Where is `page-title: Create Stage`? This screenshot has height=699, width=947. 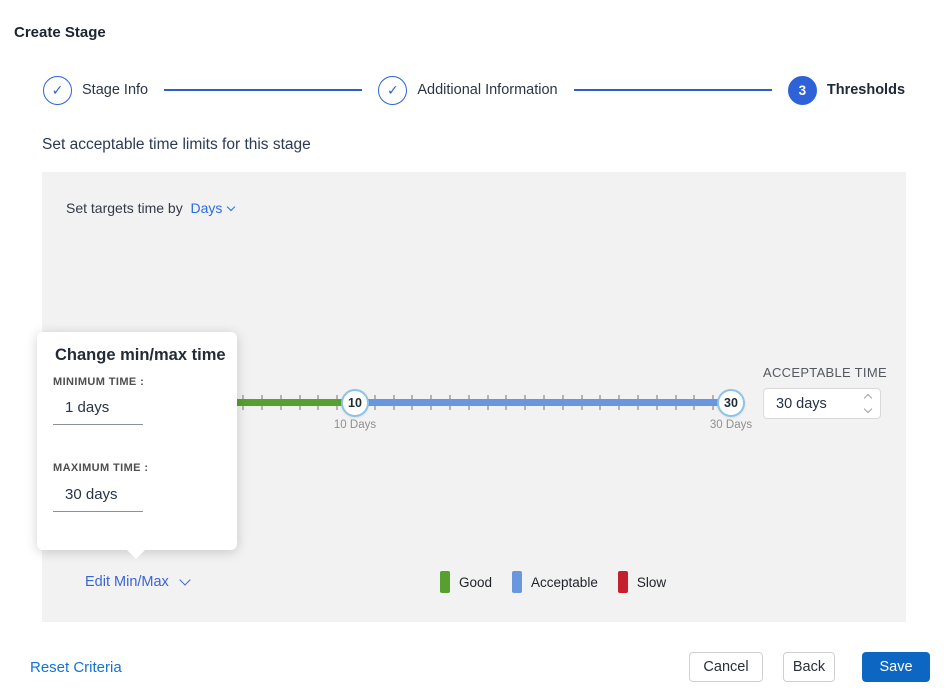 page-title: Create Stage is located at coordinates (60, 32).